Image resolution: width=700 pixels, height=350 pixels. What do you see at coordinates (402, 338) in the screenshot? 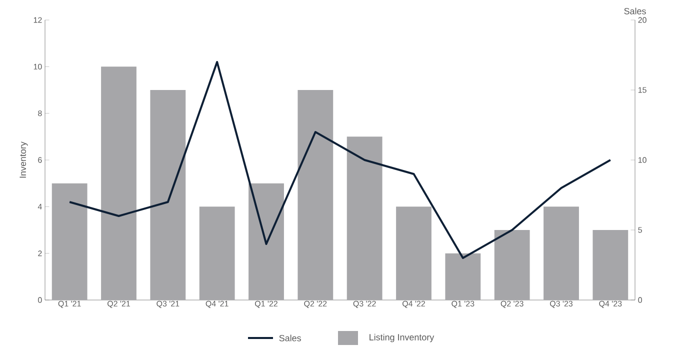
I see `legend-label: Listing Inventory` at bounding box center [402, 338].